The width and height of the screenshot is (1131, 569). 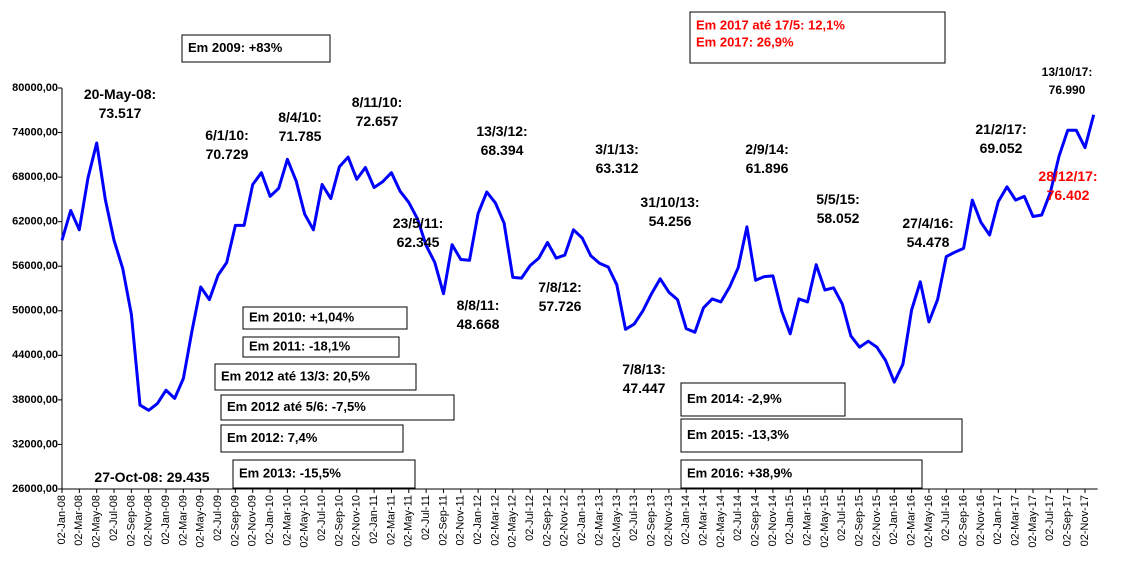 I want to click on point-label: 8/11/10:, so click(x=377, y=102).